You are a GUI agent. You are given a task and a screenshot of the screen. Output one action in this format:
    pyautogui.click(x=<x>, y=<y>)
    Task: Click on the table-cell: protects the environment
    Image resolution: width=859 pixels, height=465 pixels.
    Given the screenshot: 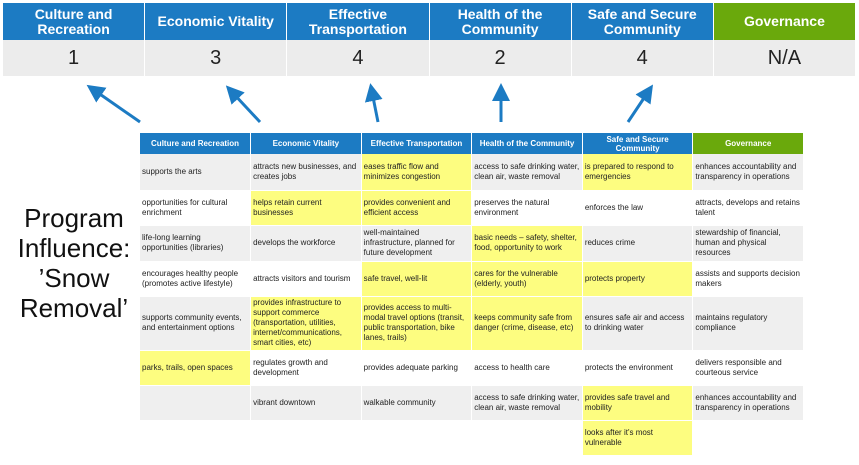 What is the action you would take?
    pyautogui.click(x=638, y=368)
    